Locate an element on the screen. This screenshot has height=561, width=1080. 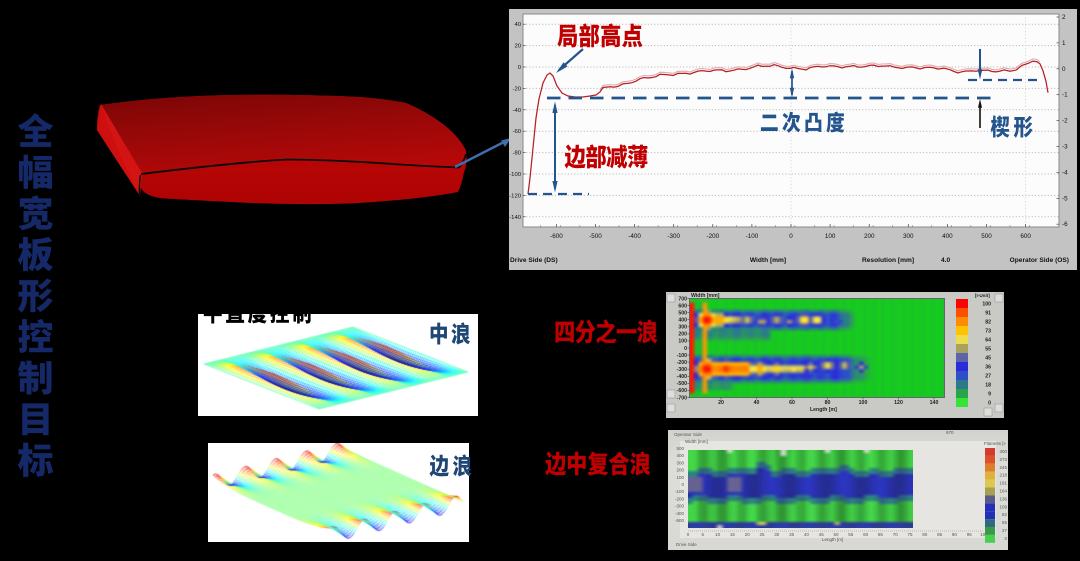
svg-text: -700 is located at coordinates (682, 398).